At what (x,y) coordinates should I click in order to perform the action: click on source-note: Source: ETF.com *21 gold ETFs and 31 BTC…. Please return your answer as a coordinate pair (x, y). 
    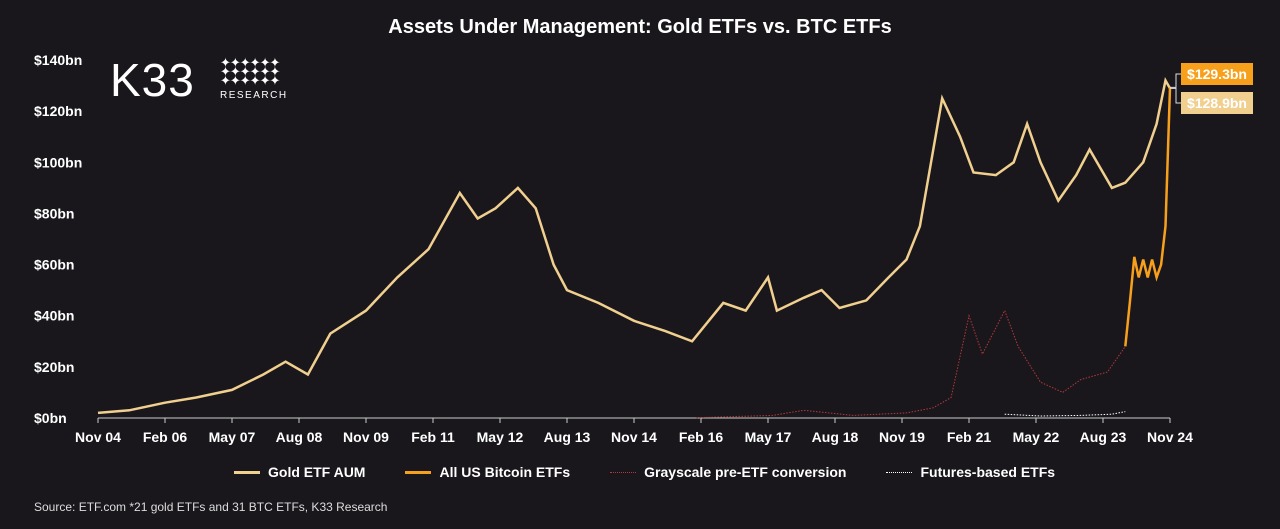
    Looking at the image, I should click on (211, 507).